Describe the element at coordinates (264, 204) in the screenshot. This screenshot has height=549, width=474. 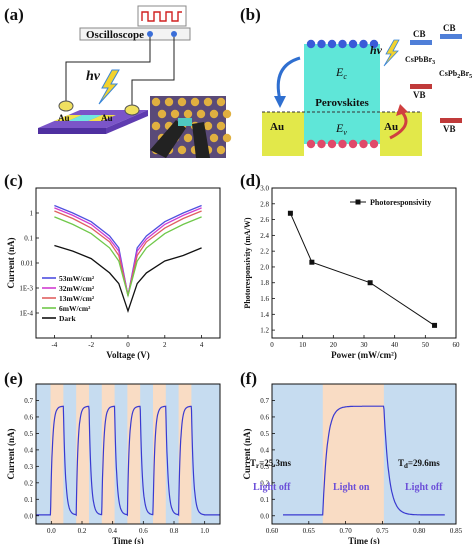
I see `y-tick-label: 2.8` at that location.